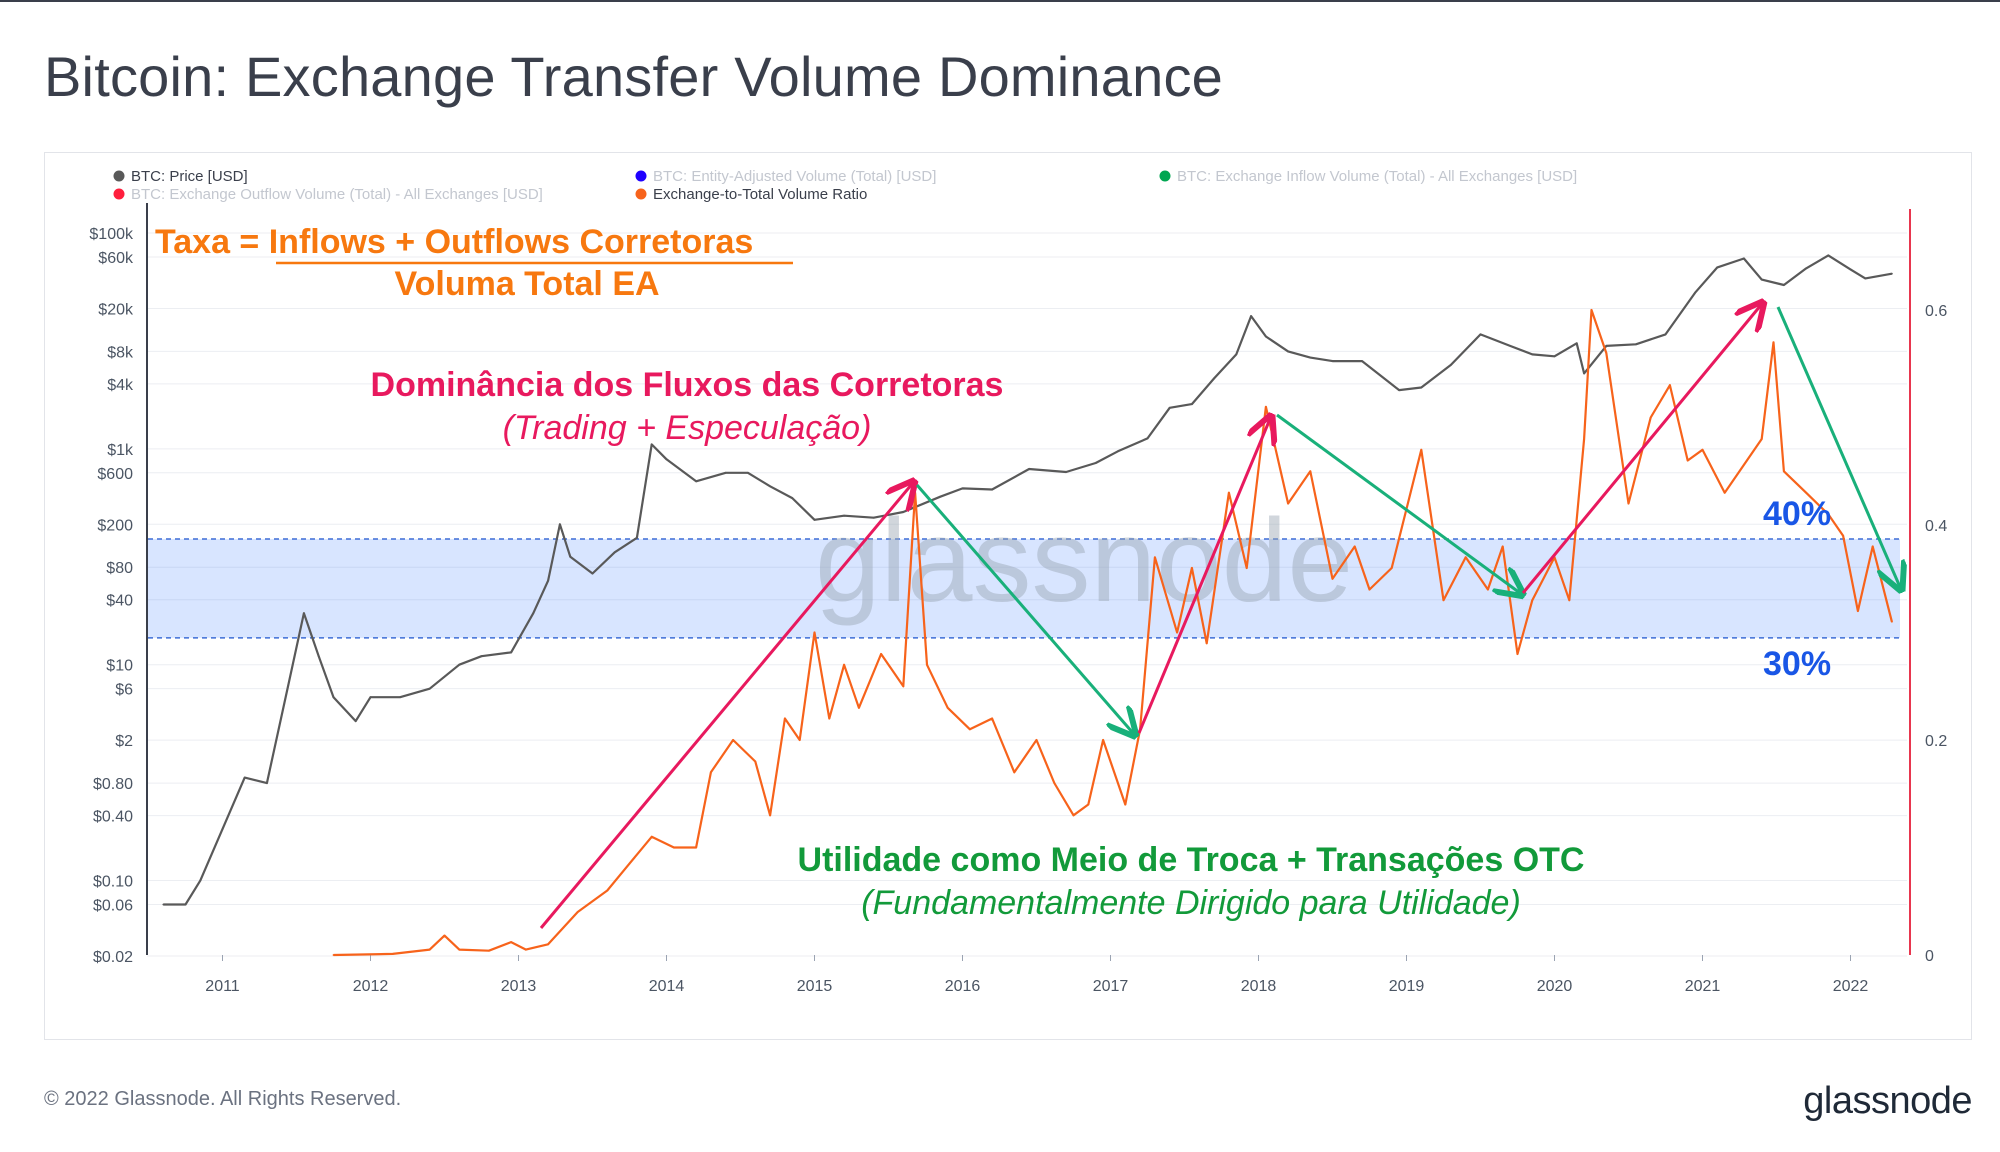  Describe the element at coordinates (113, 784) in the screenshot. I see `y-left-tick-label: $0.80` at that location.